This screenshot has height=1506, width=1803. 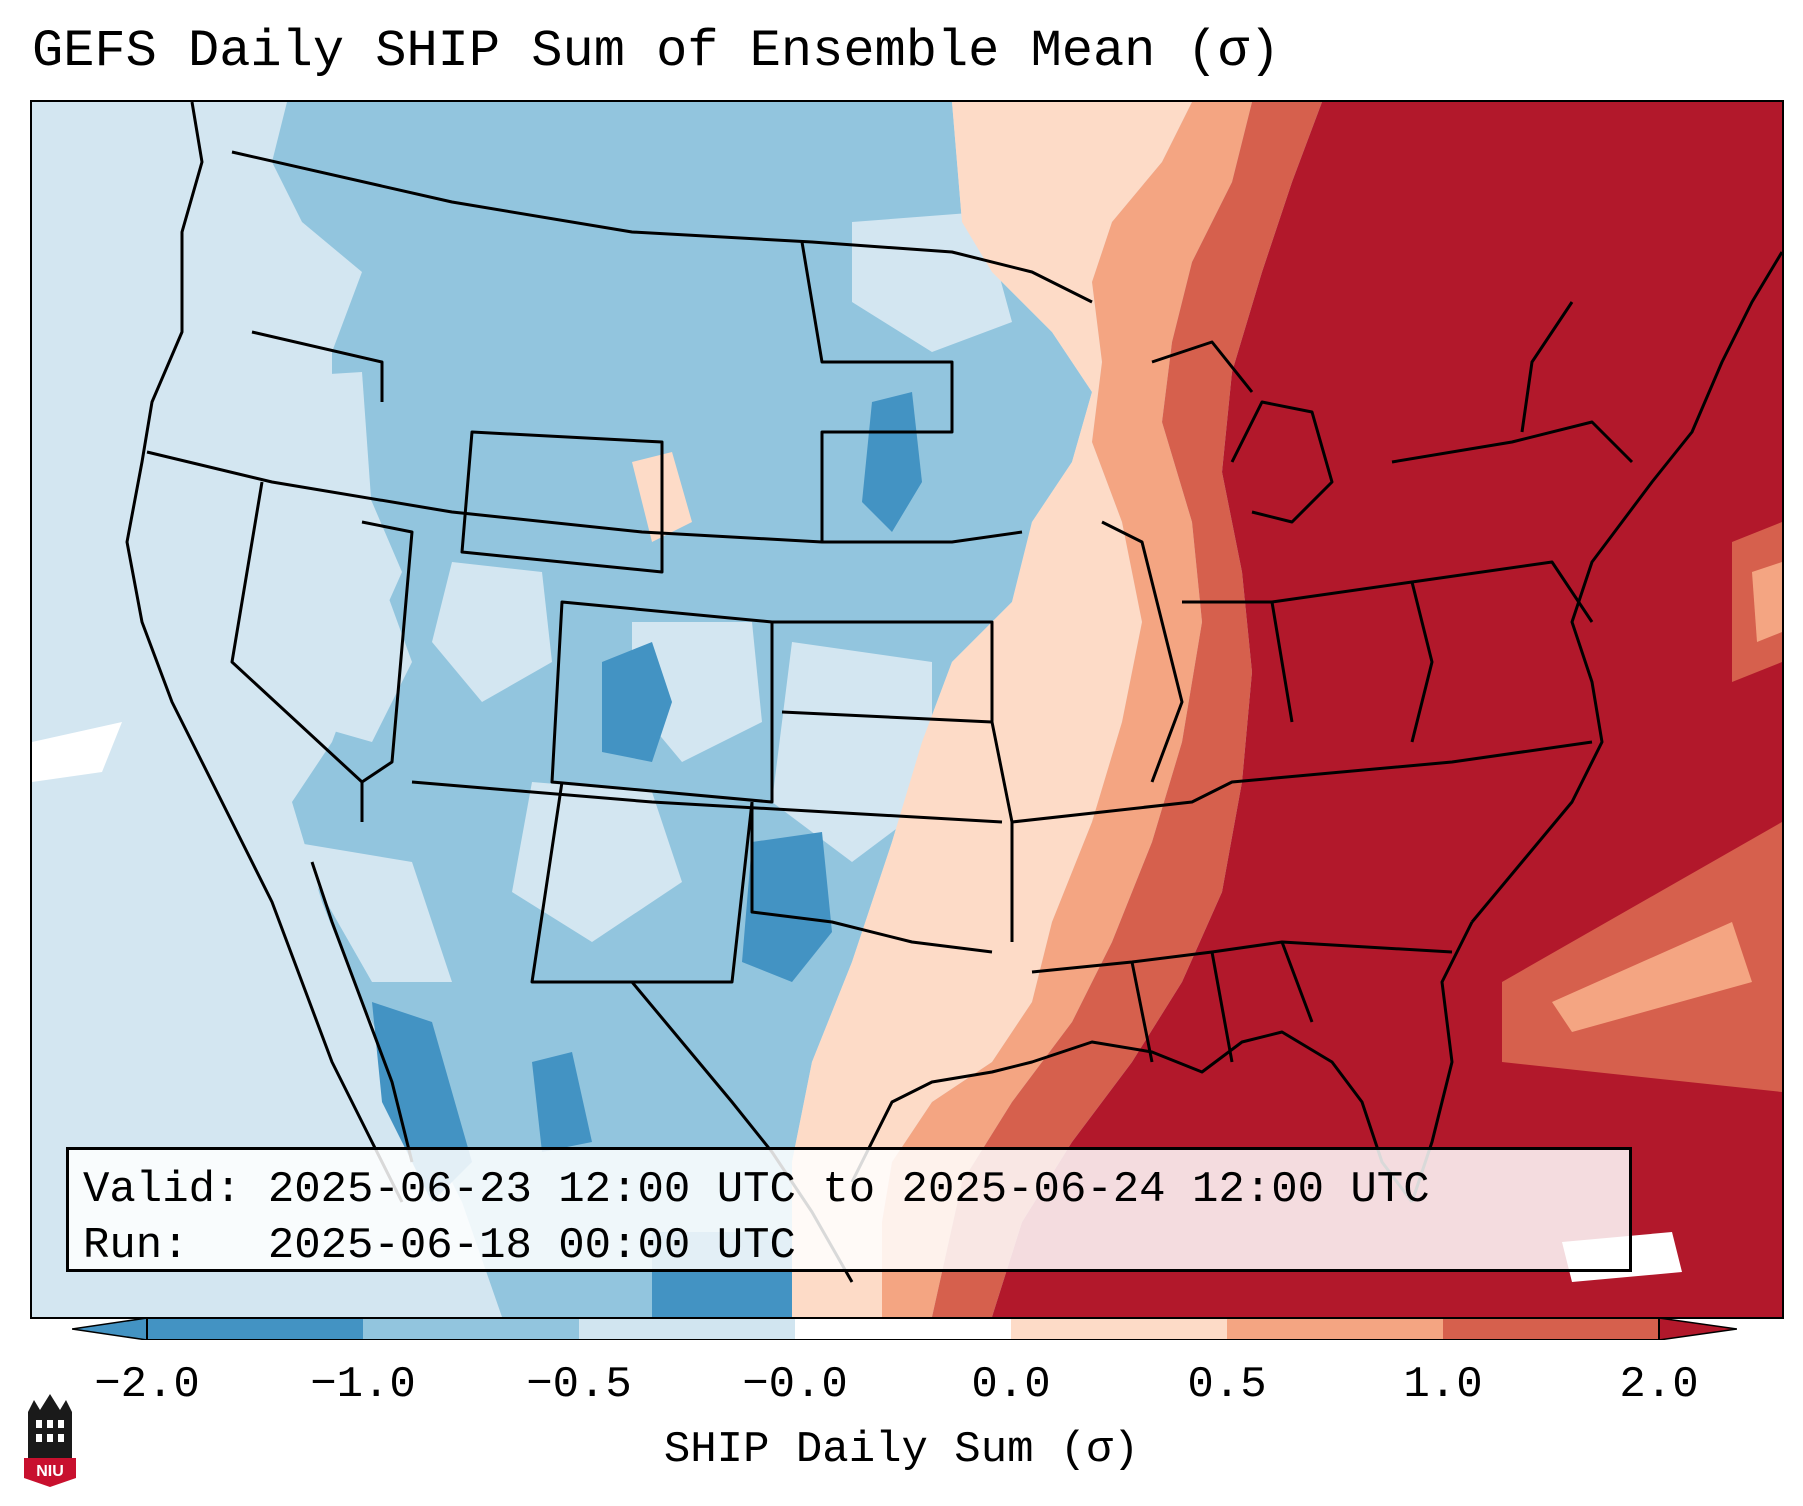 I want to click on colorbar-tick-label: 0.0, so click(x=1011, y=1385).